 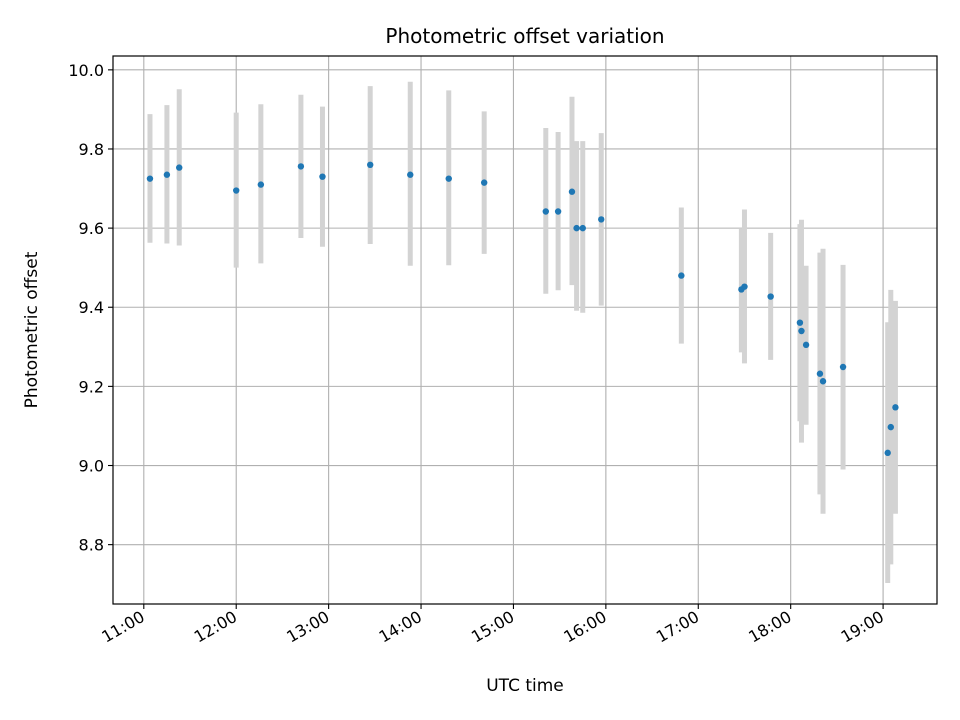 What do you see at coordinates (91, 466) in the screenshot?
I see `y-tick-label: 9.0` at bounding box center [91, 466].